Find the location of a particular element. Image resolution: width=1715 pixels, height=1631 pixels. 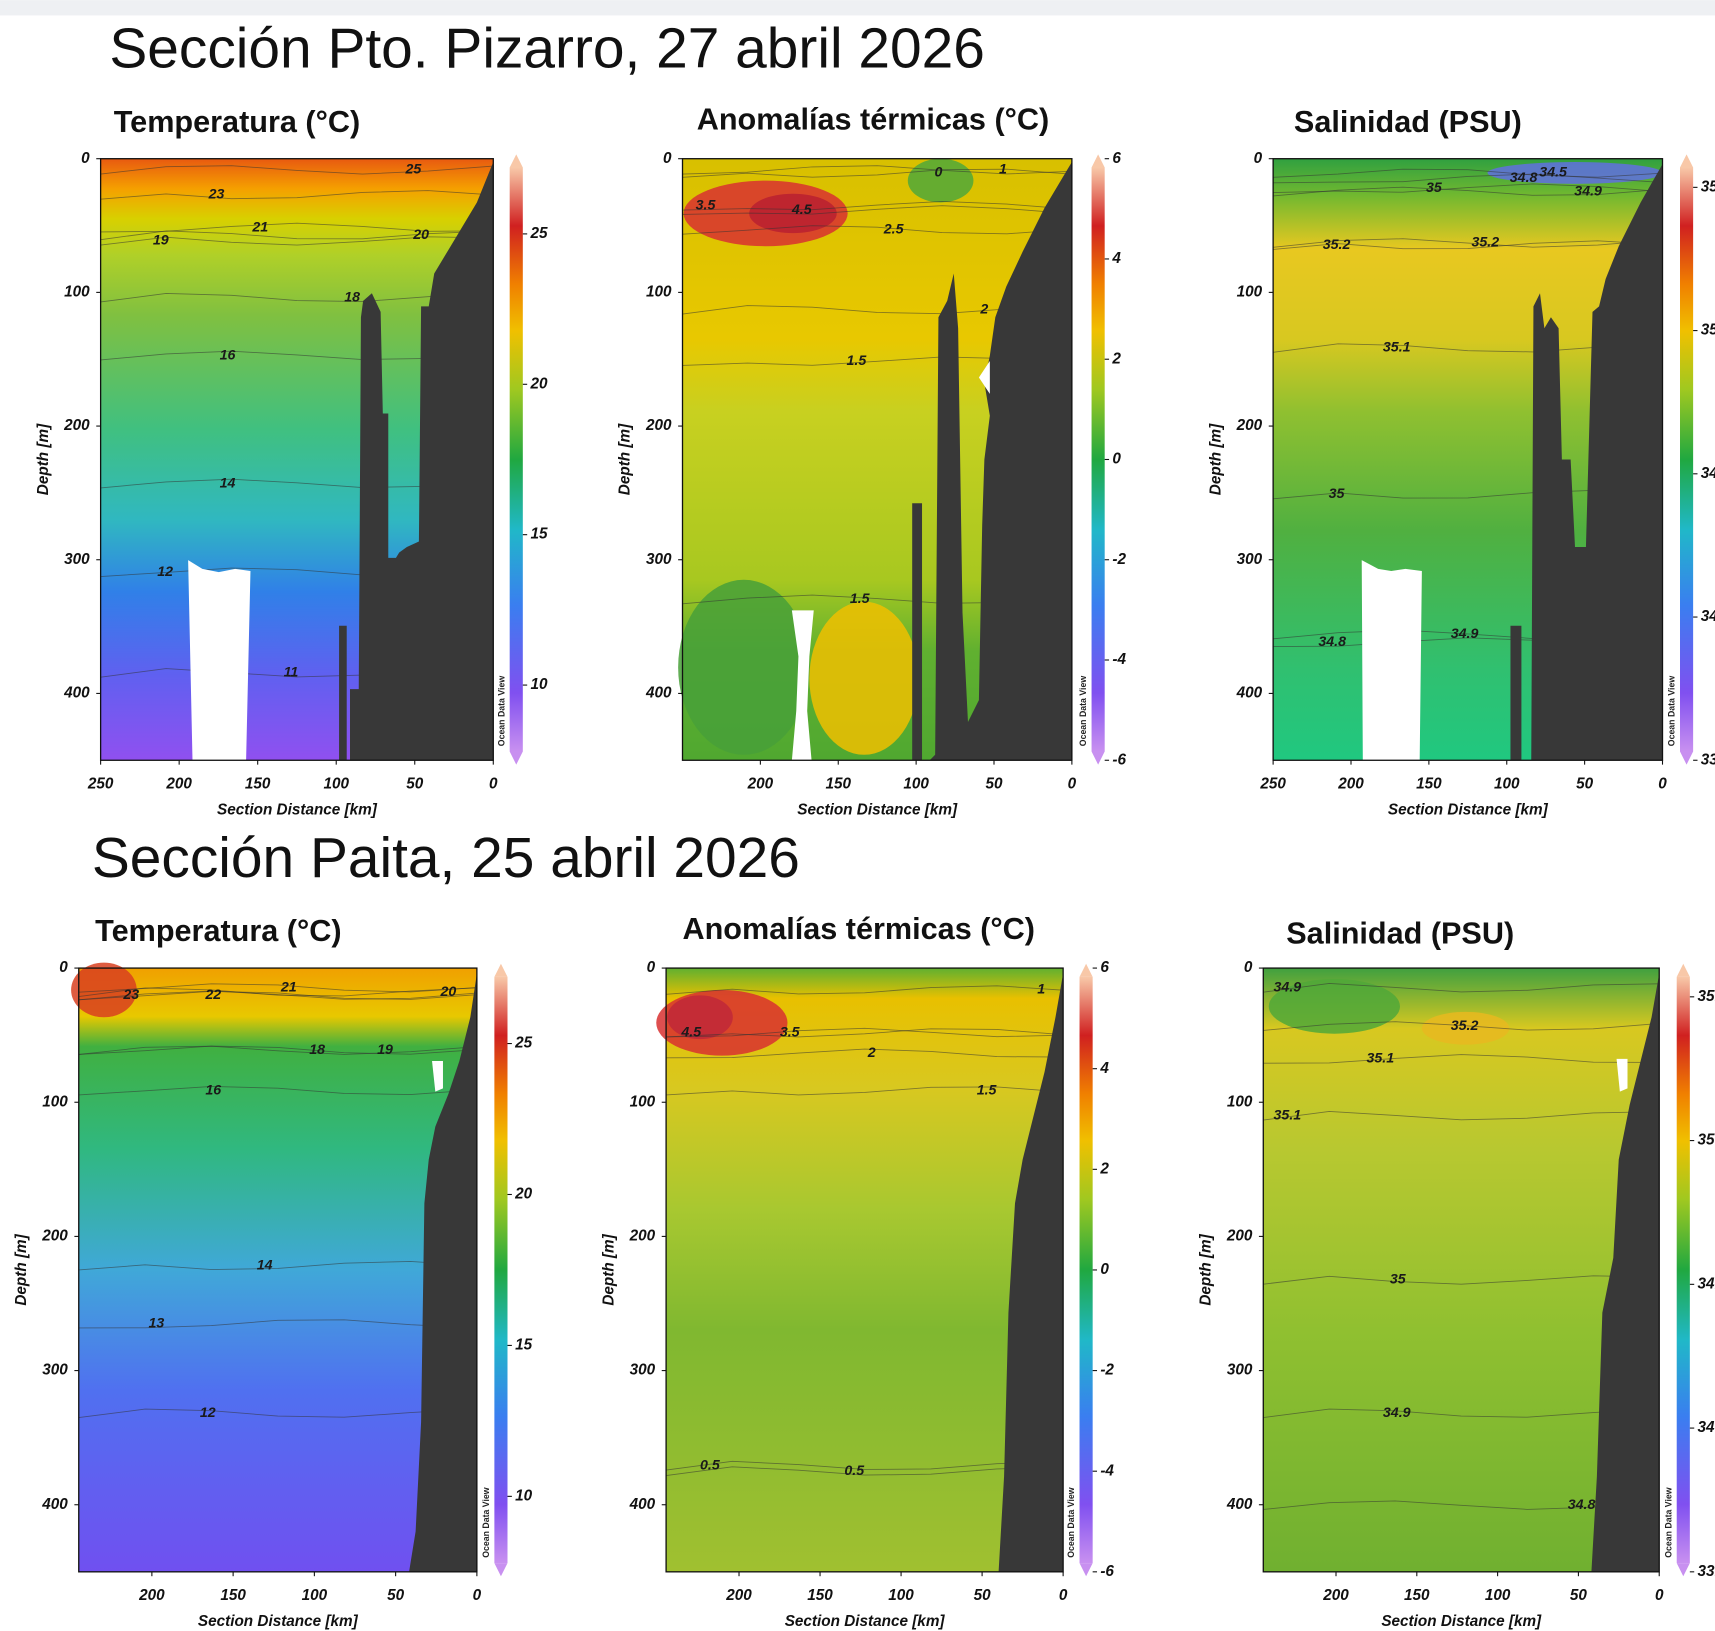

contour-label: 14 is located at coordinates (228, 483).